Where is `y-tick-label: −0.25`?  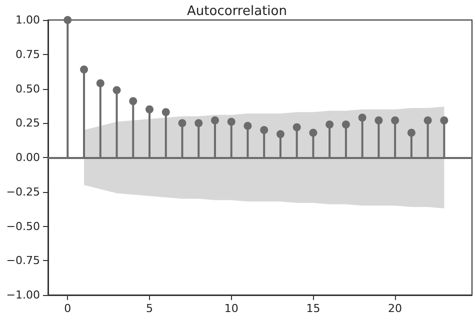 y-tick-label: −0.25 is located at coordinates (23, 191).